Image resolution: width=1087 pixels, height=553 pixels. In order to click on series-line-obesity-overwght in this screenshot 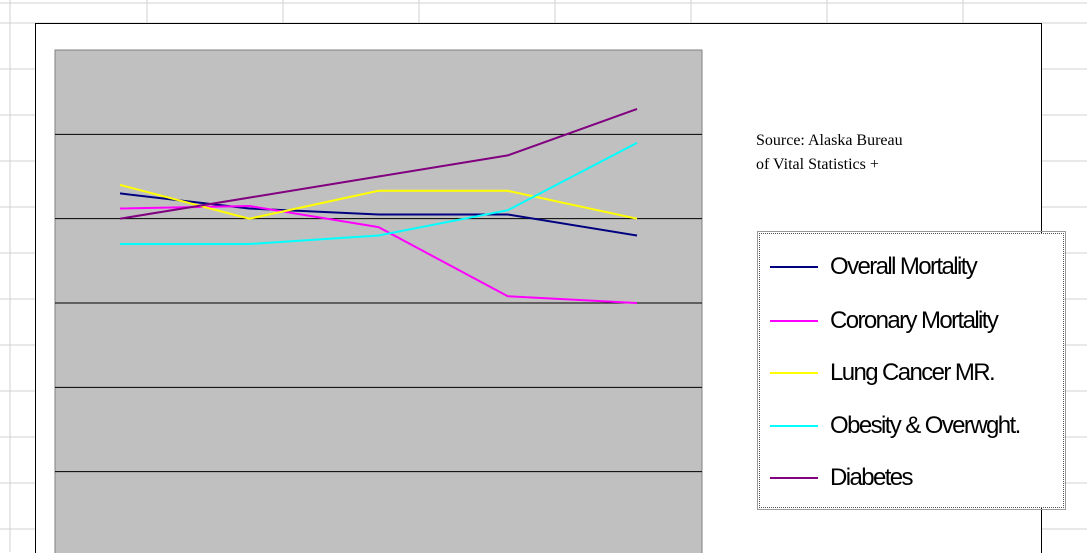, I will do `click(379, 193)`.